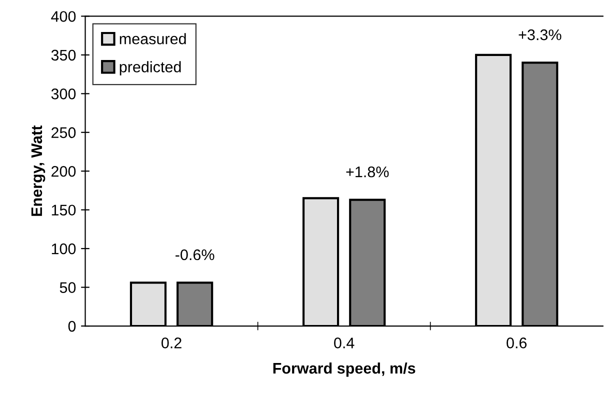 The height and width of the screenshot is (405, 609). Describe the element at coordinates (367, 172) in the screenshot. I see `annotation: +1.8%` at that location.